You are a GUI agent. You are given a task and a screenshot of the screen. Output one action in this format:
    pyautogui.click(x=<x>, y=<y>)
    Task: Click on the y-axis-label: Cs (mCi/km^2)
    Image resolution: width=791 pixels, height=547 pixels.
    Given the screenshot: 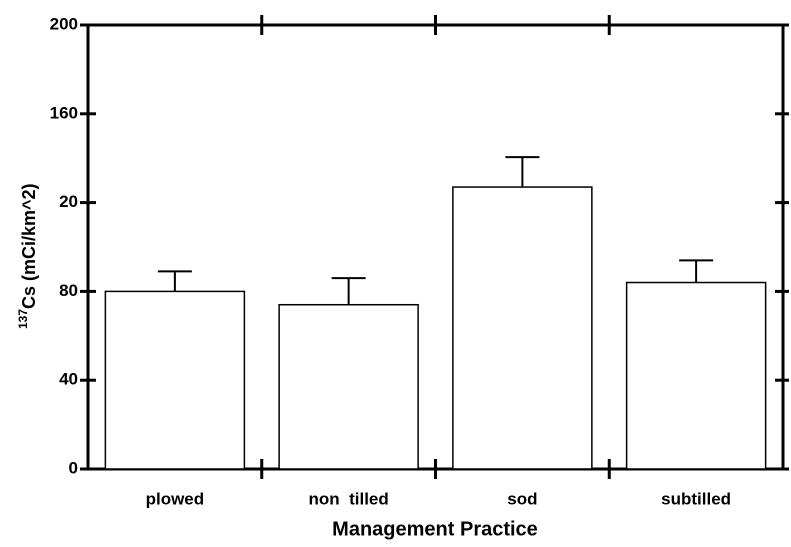 What is the action you would take?
    pyautogui.click(x=29, y=246)
    